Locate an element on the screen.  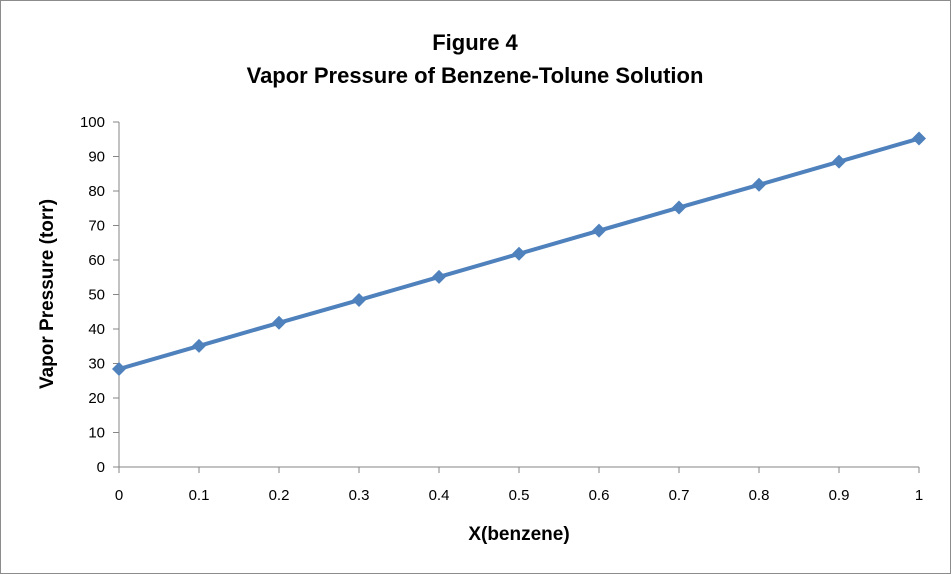
x-tick-label: 0.6 is located at coordinates (599, 495).